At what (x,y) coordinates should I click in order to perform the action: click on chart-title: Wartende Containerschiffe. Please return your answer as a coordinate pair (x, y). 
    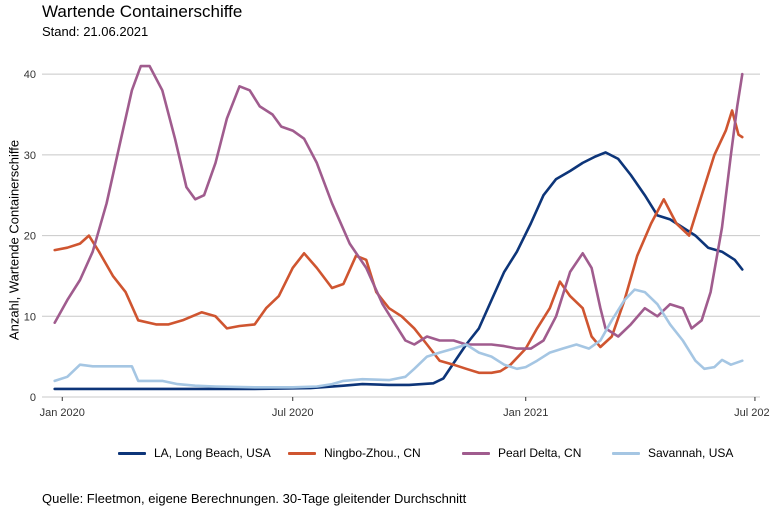
    Looking at the image, I should click on (142, 11).